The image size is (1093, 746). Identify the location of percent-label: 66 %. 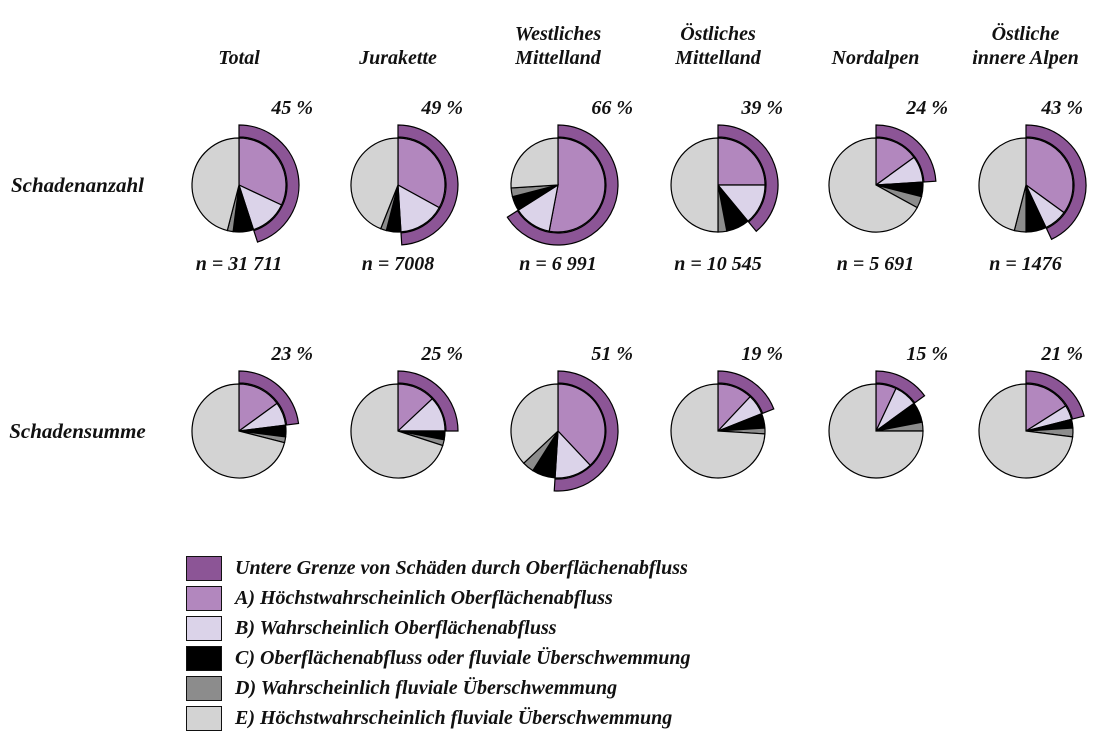
(612, 108).